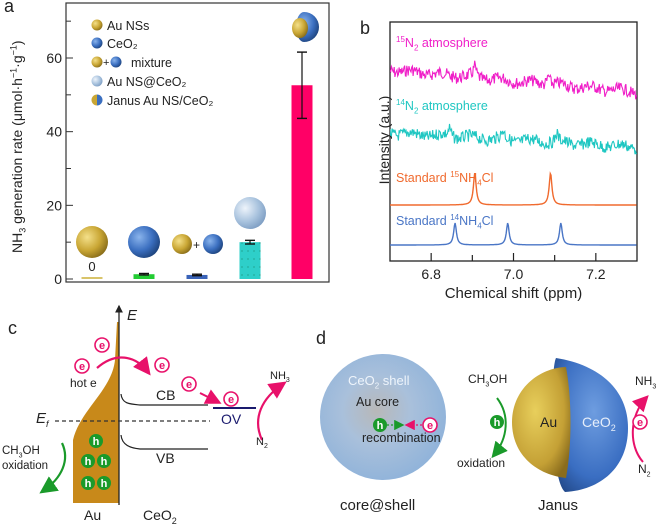 The image size is (661, 527). Describe the element at coordinates (54, 58) in the screenshot. I see `y-tick-label-a: 60` at that location.